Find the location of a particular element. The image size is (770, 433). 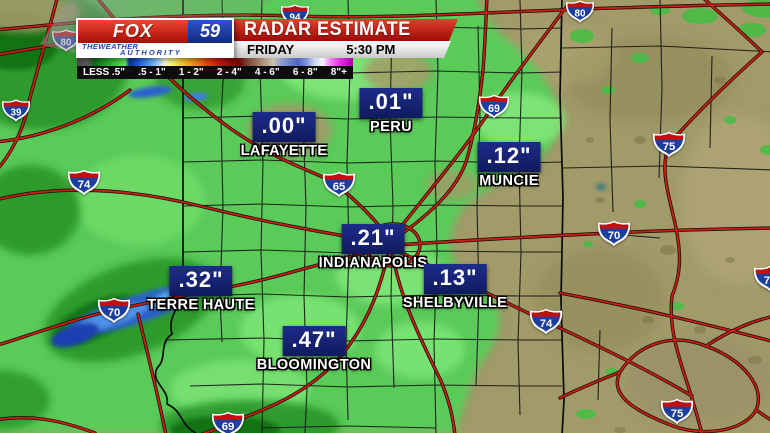

city-name: INDIANAPOLIS is located at coordinates (373, 263).